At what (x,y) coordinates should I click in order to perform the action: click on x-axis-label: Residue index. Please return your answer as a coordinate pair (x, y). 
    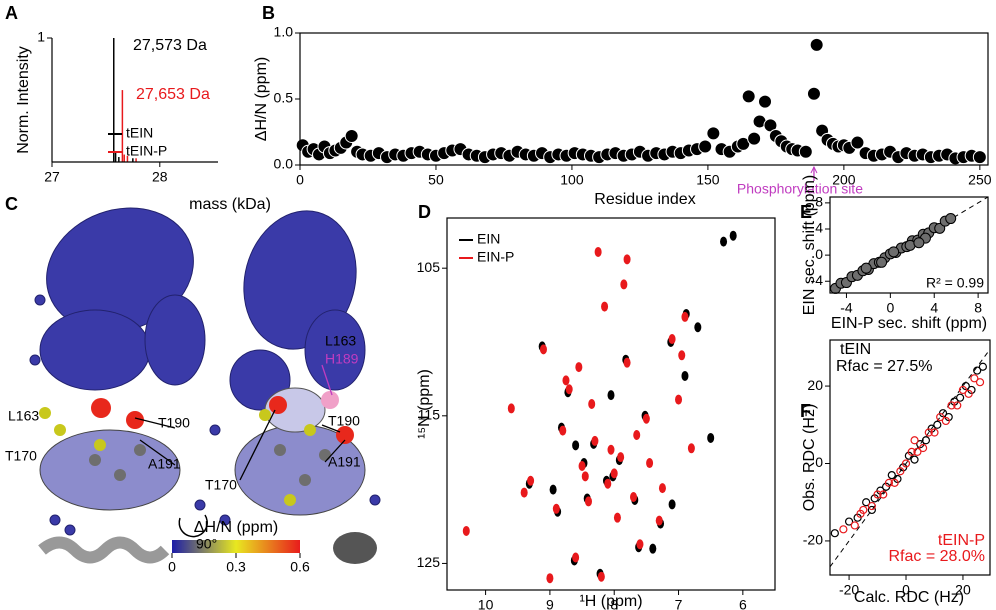
    Looking at the image, I should click on (644, 199).